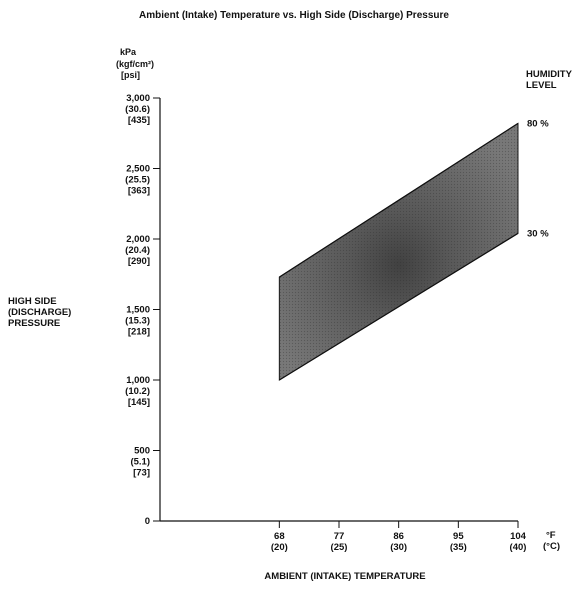 This screenshot has height=595, width=588. I want to click on x-tick-sublabel-3: (35), so click(458, 547).